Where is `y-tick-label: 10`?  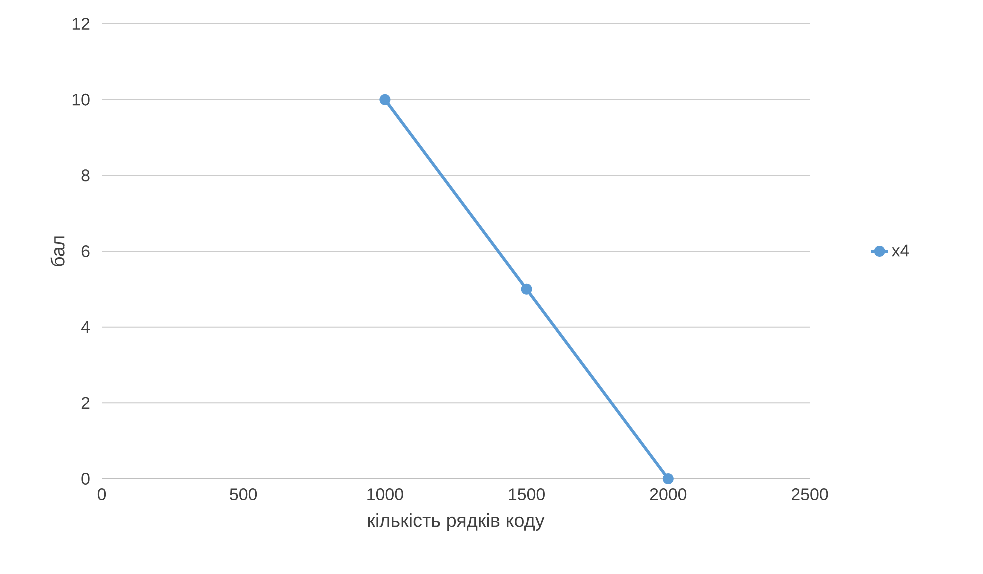
y-tick-label: 10 is located at coordinates (81, 100).